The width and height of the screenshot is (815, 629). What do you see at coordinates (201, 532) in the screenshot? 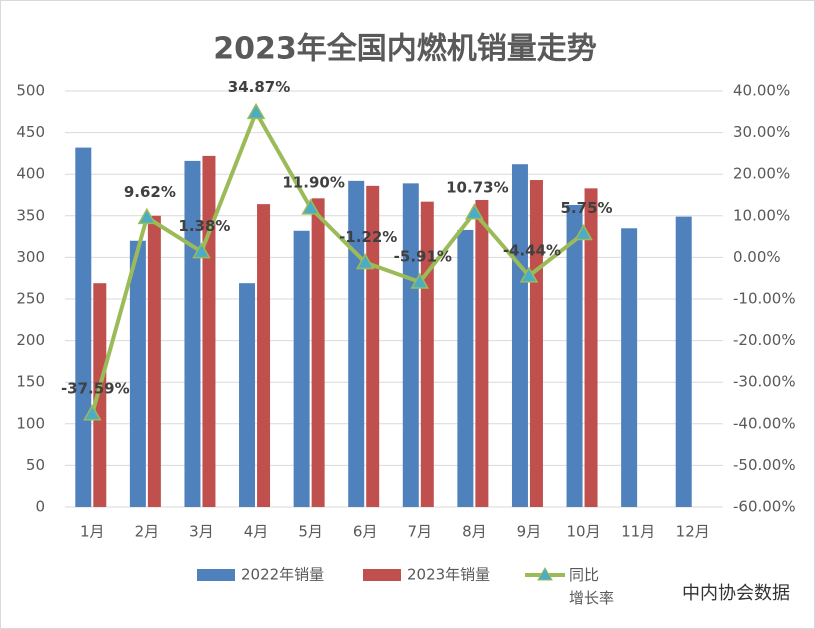
I see `x-tick-label: 3月` at bounding box center [201, 532].